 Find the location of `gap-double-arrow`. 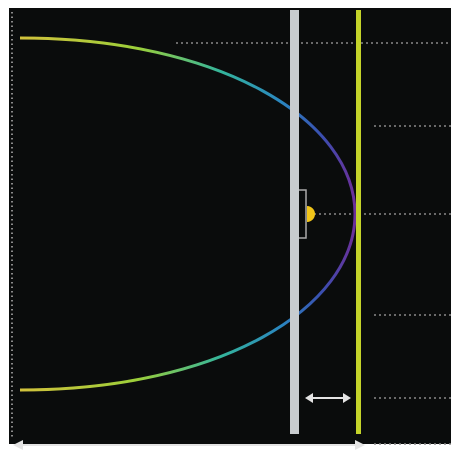

gap-double-arrow is located at coordinates (328, 398).